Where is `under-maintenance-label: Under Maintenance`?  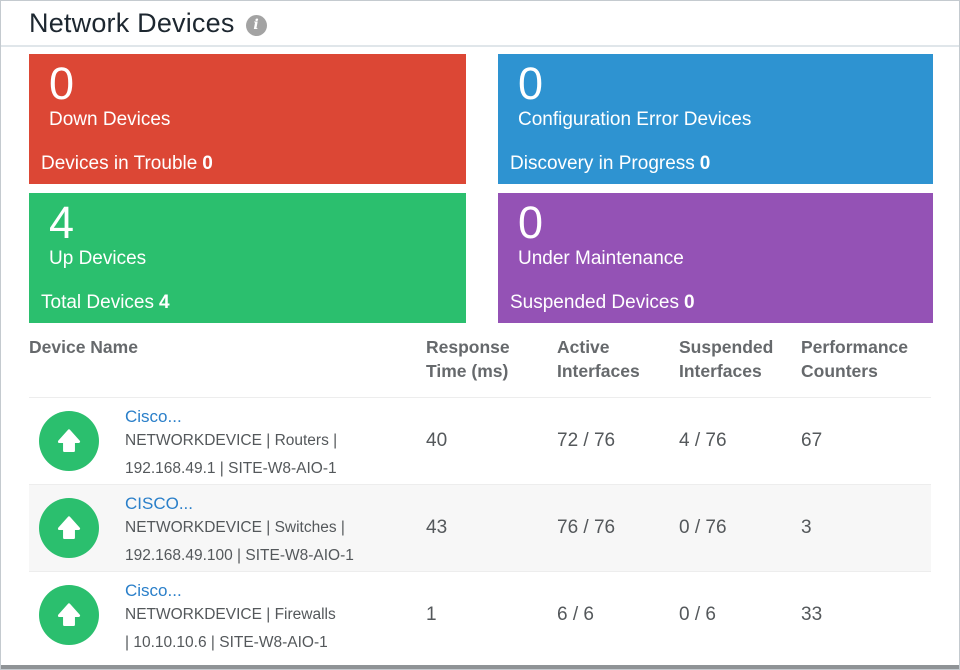 under-maintenance-label: Under Maintenance is located at coordinates (601, 259).